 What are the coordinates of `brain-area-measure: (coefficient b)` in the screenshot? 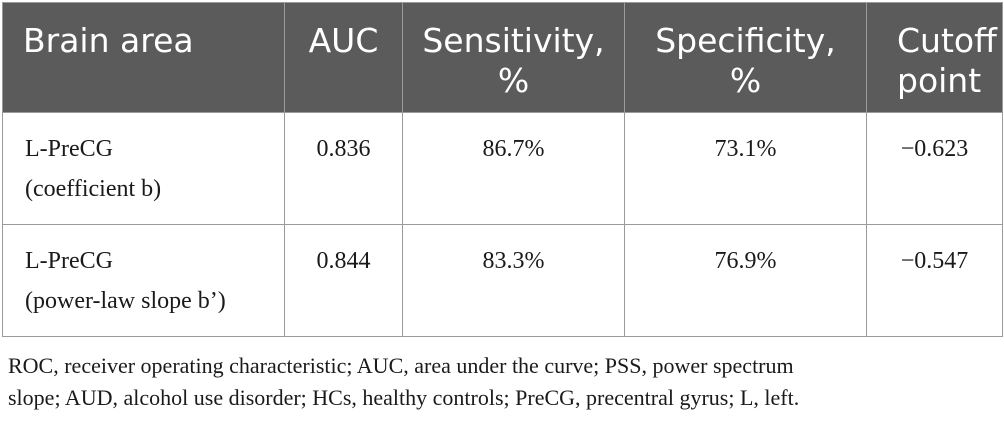 It's located at (93, 189).